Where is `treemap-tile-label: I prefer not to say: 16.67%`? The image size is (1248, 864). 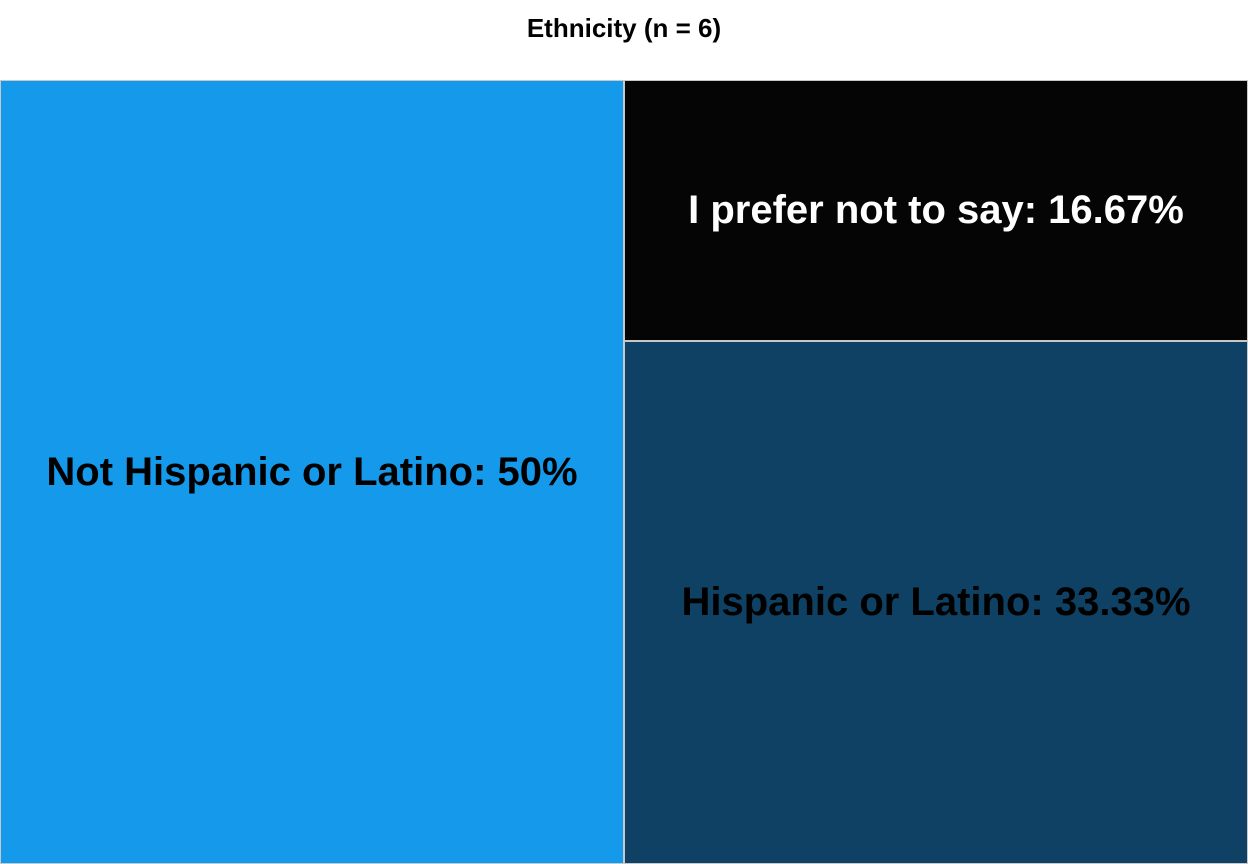
treemap-tile-label: I prefer not to say: 16.67% is located at coordinates (936, 210).